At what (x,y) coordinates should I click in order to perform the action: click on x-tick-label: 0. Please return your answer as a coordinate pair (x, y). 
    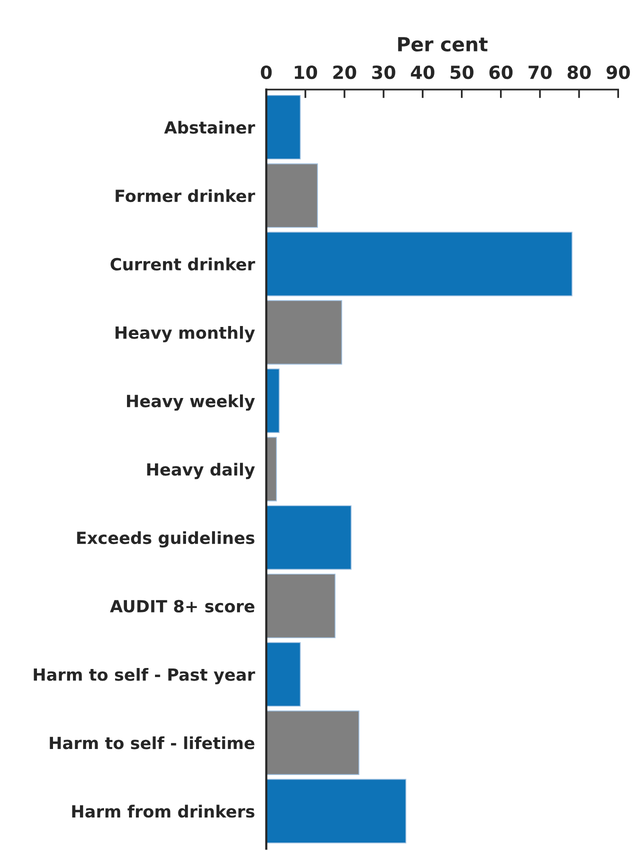
    Looking at the image, I should click on (266, 72).